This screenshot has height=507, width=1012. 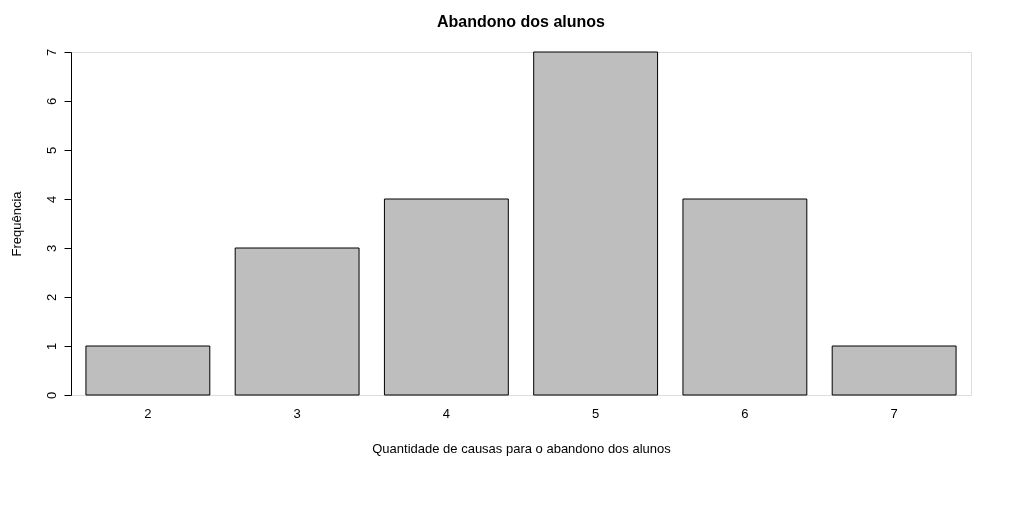 What do you see at coordinates (446, 413) in the screenshot?
I see `x-tick-label: 4` at bounding box center [446, 413].